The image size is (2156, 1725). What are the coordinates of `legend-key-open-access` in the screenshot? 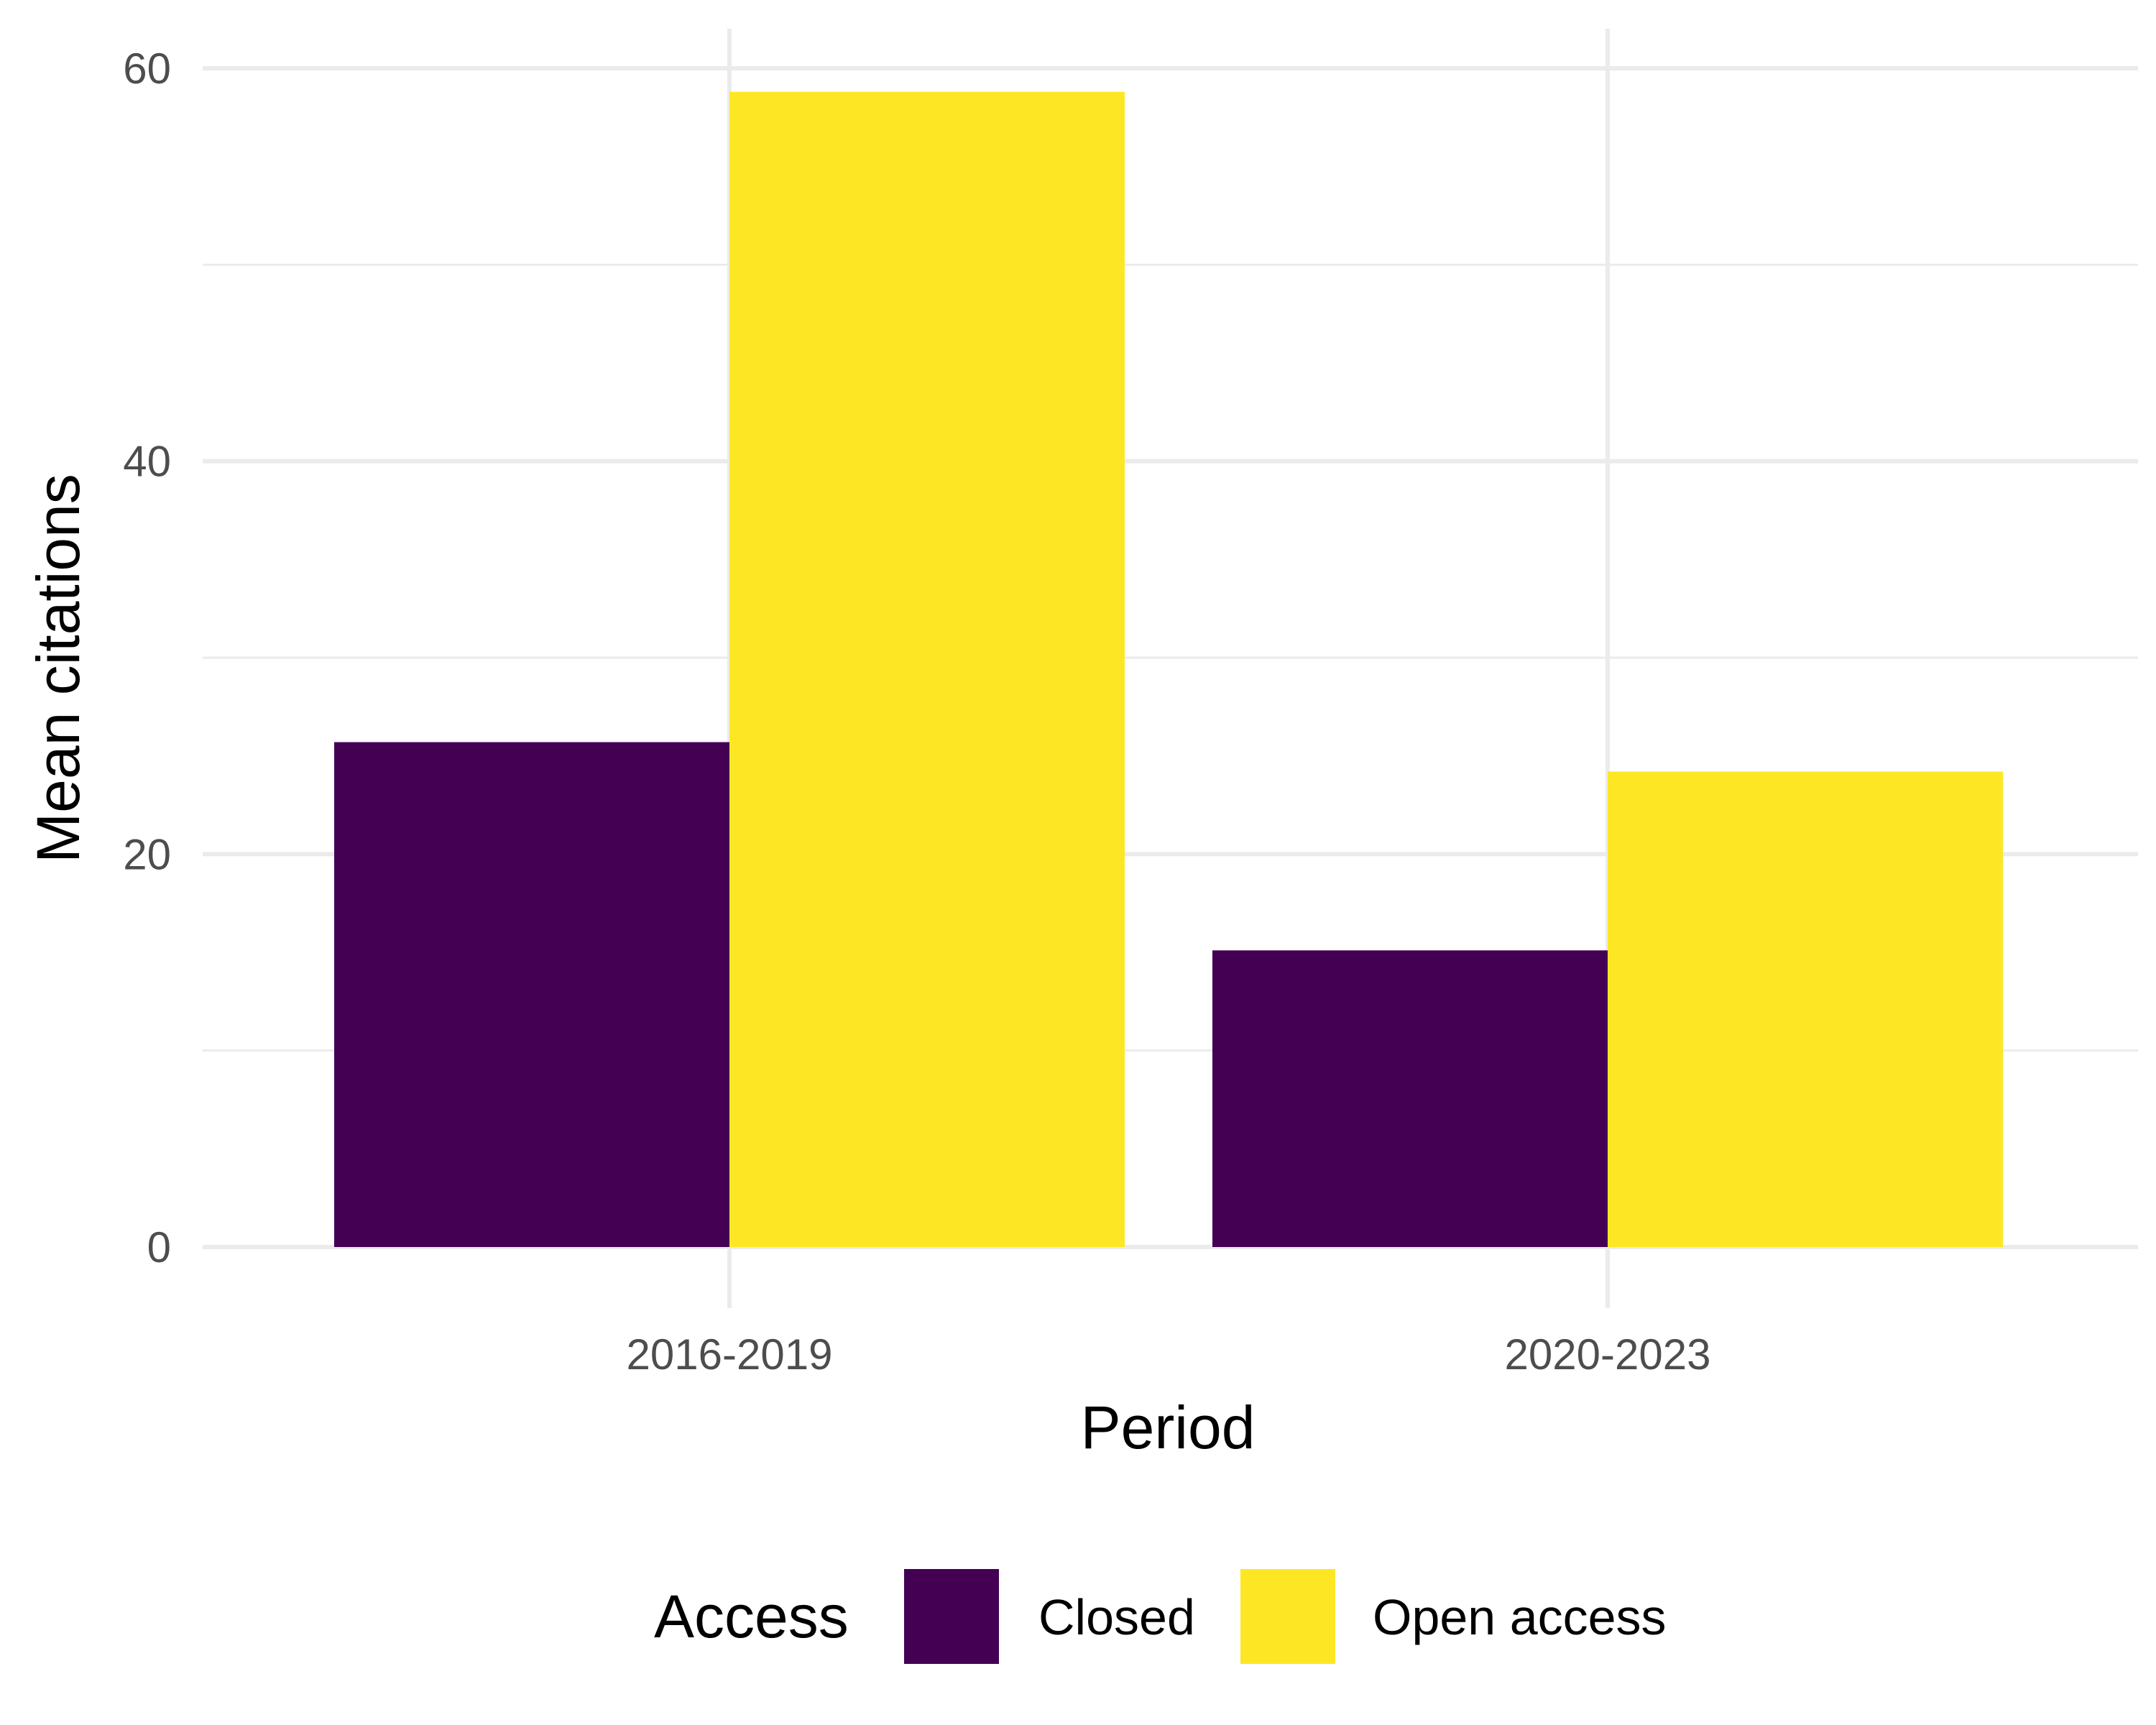 It's located at (1287, 1616).